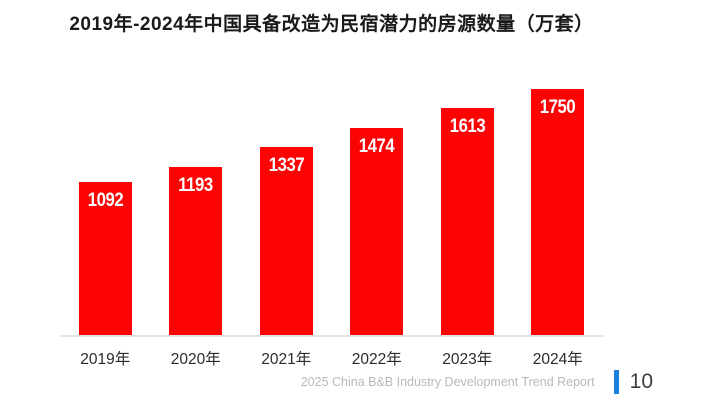 The height and width of the screenshot is (411, 701). I want to click on bar-value-label: 1750, so click(558, 107).